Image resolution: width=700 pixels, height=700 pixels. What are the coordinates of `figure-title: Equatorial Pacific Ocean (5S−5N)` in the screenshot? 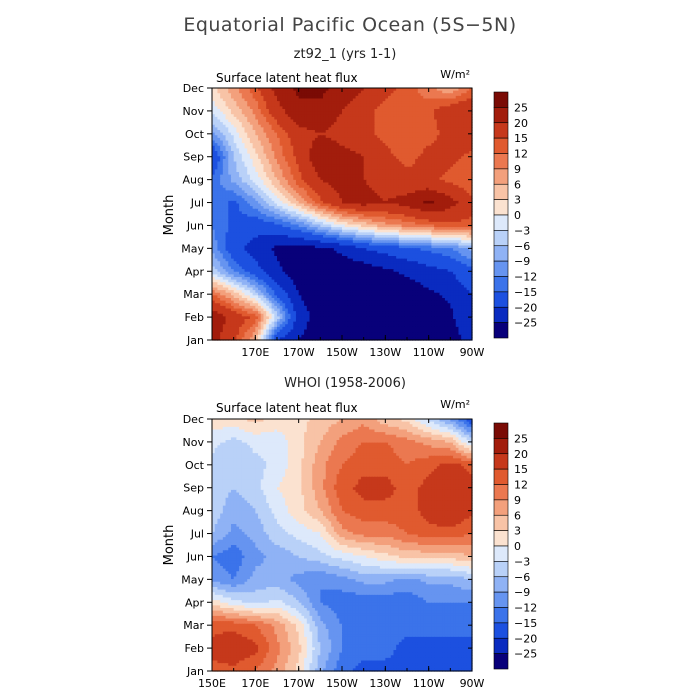 It's located at (349, 25).